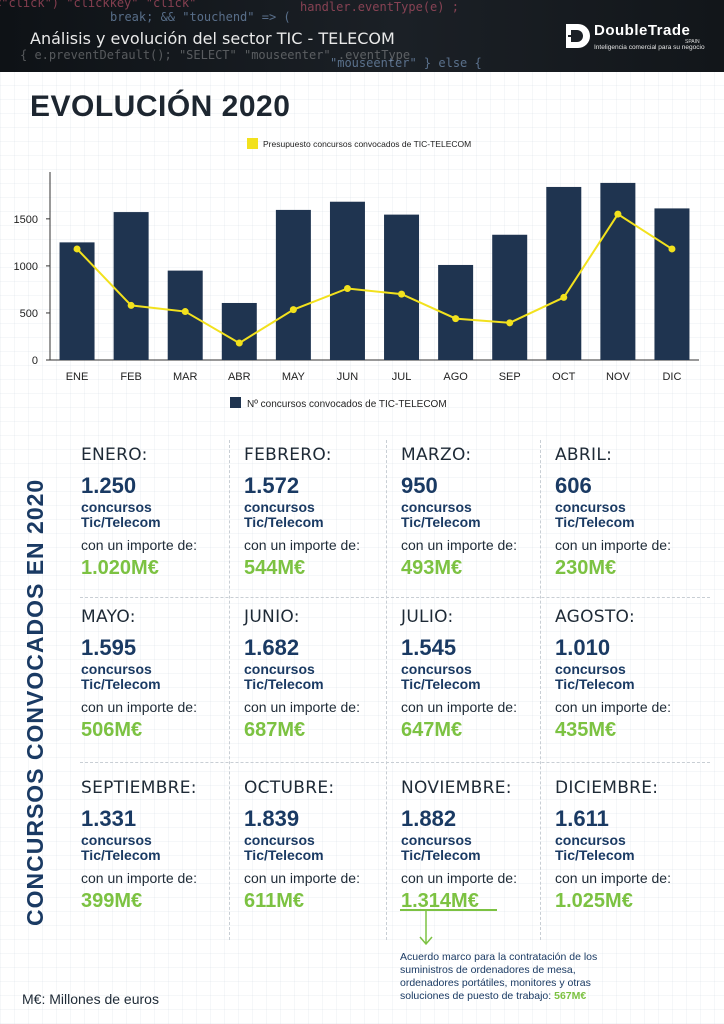 The image size is (724, 1024). Describe the element at coordinates (239, 377) in the screenshot. I see `x-tick-label: ABR` at that location.